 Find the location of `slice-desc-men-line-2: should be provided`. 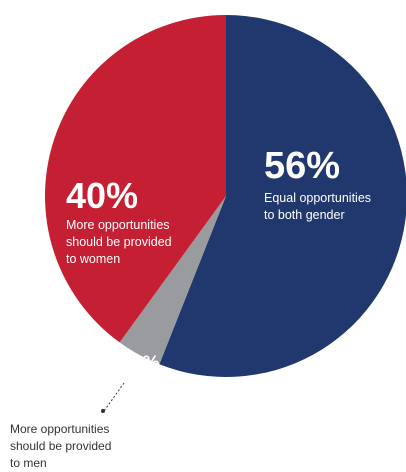

slice-desc-men-line-2: should be provided is located at coordinates (60, 446).